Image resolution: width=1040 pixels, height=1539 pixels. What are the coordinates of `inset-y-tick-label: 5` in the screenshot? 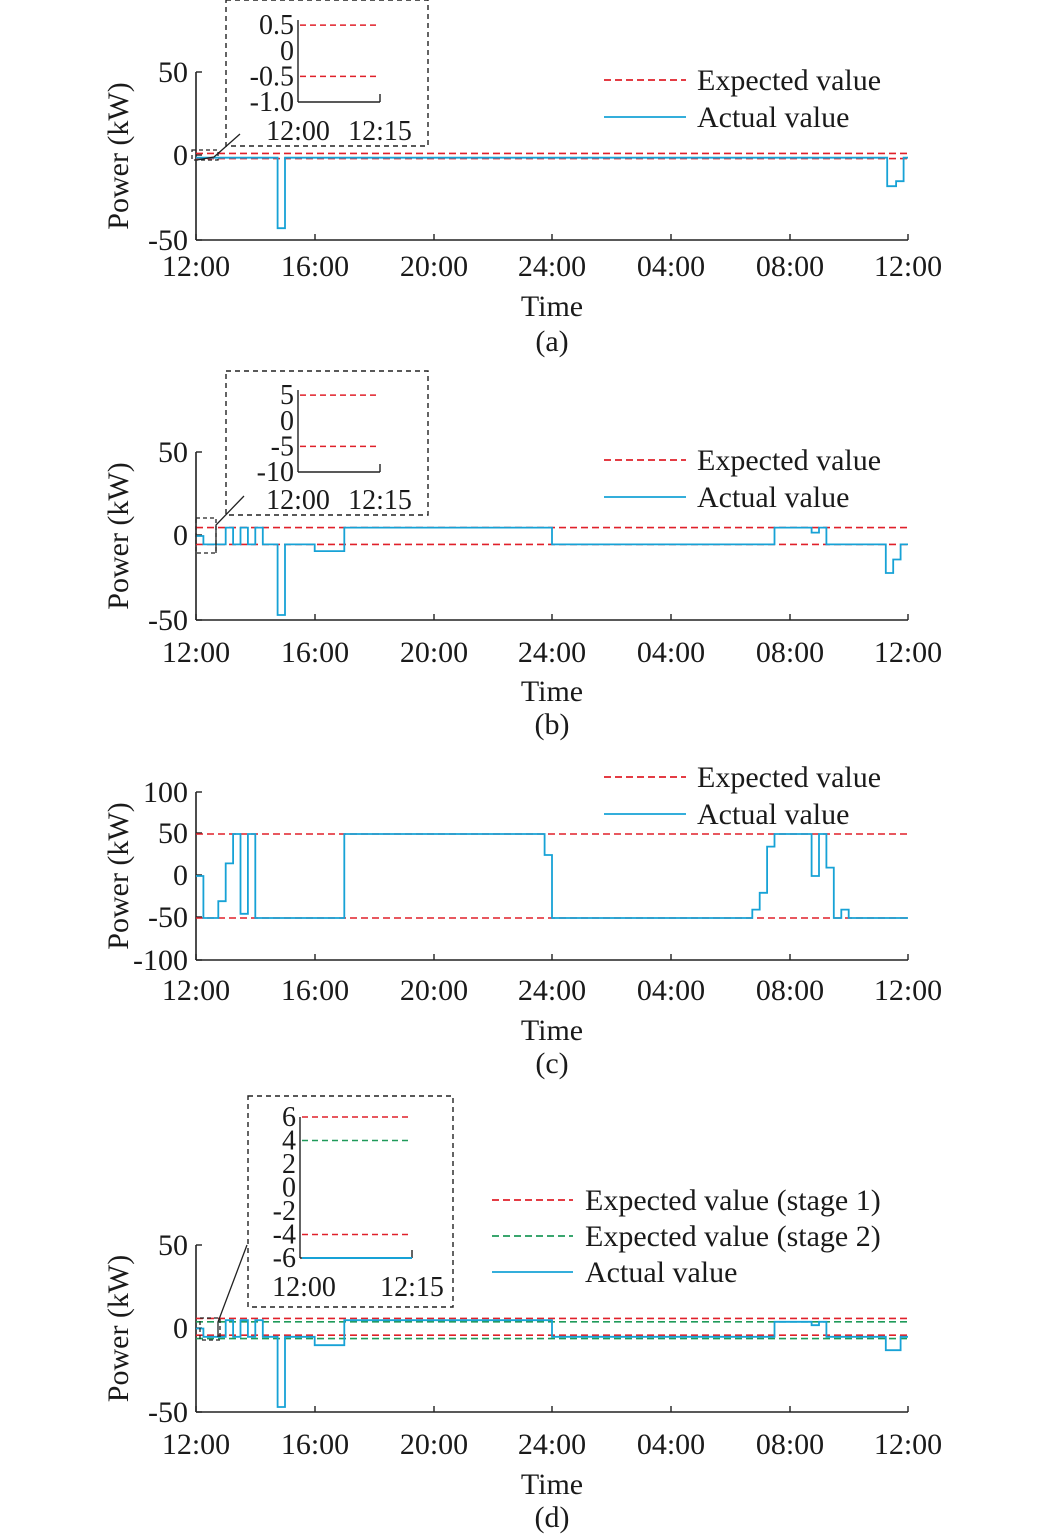 It's located at (287, 395).